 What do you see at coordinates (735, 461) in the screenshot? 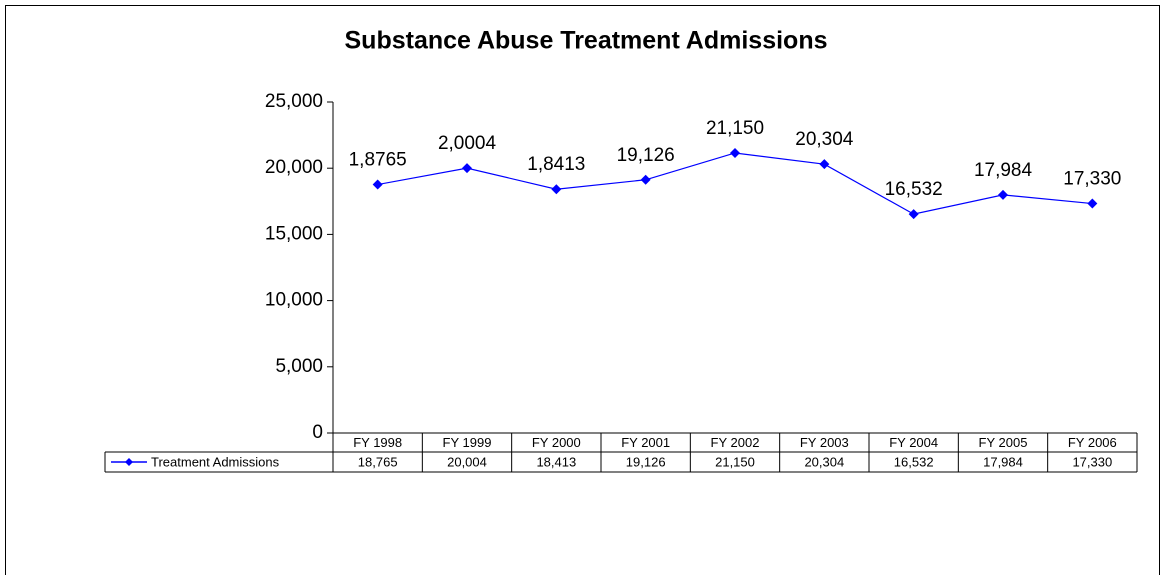
I see `table-value: 21,150` at bounding box center [735, 461].